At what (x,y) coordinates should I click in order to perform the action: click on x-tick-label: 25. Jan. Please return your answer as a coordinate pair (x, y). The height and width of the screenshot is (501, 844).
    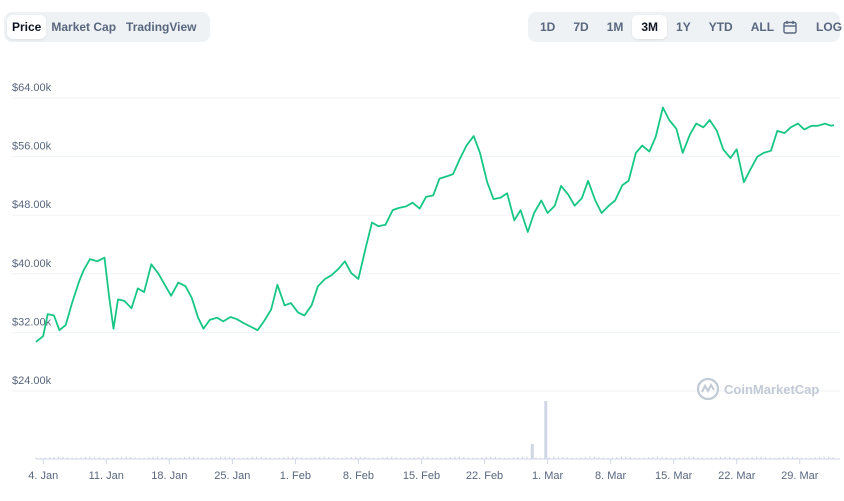
    Looking at the image, I should click on (232, 476).